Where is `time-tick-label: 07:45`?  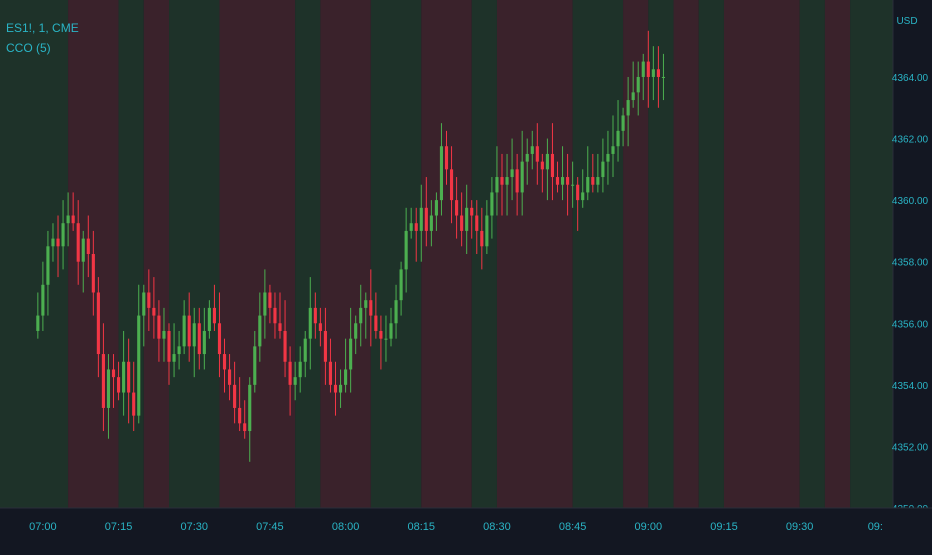
time-tick-label: 07:45 is located at coordinates (270, 527).